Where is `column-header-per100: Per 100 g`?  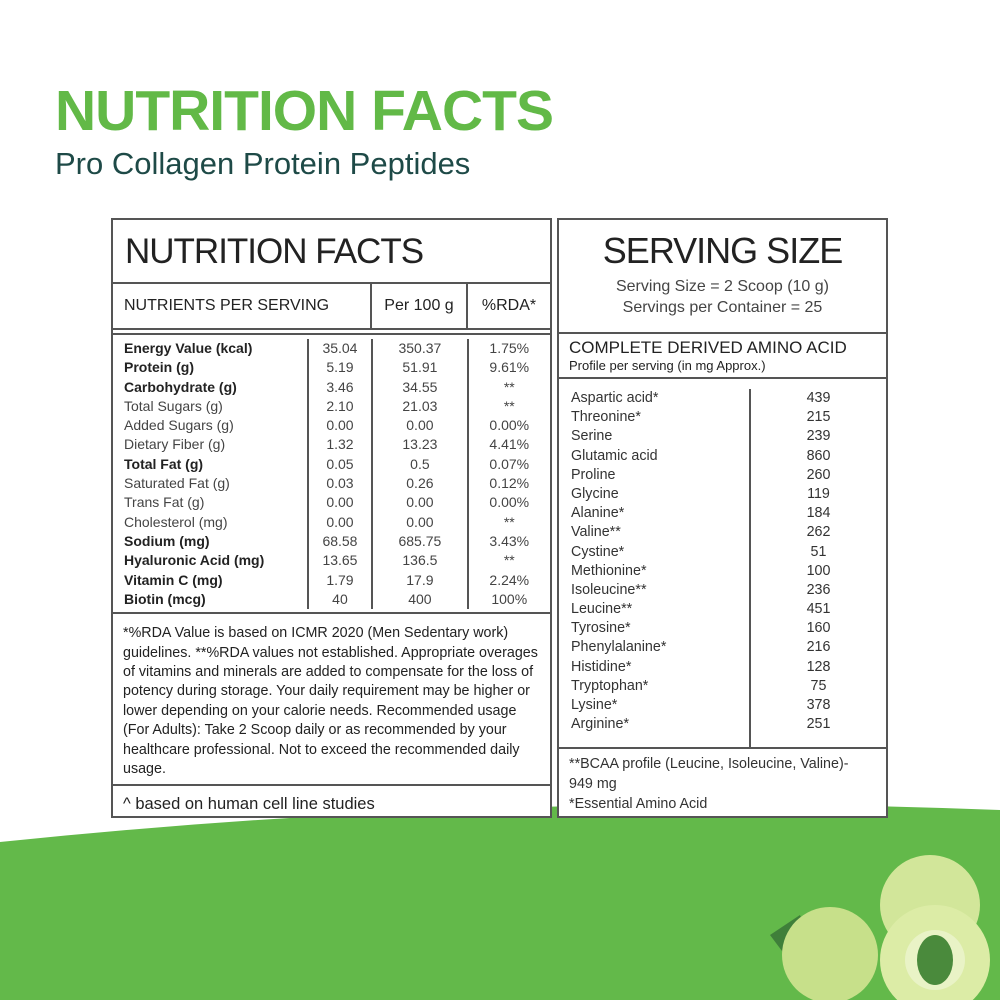 column-header-per100: Per 100 g is located at coordinates (418, 306).